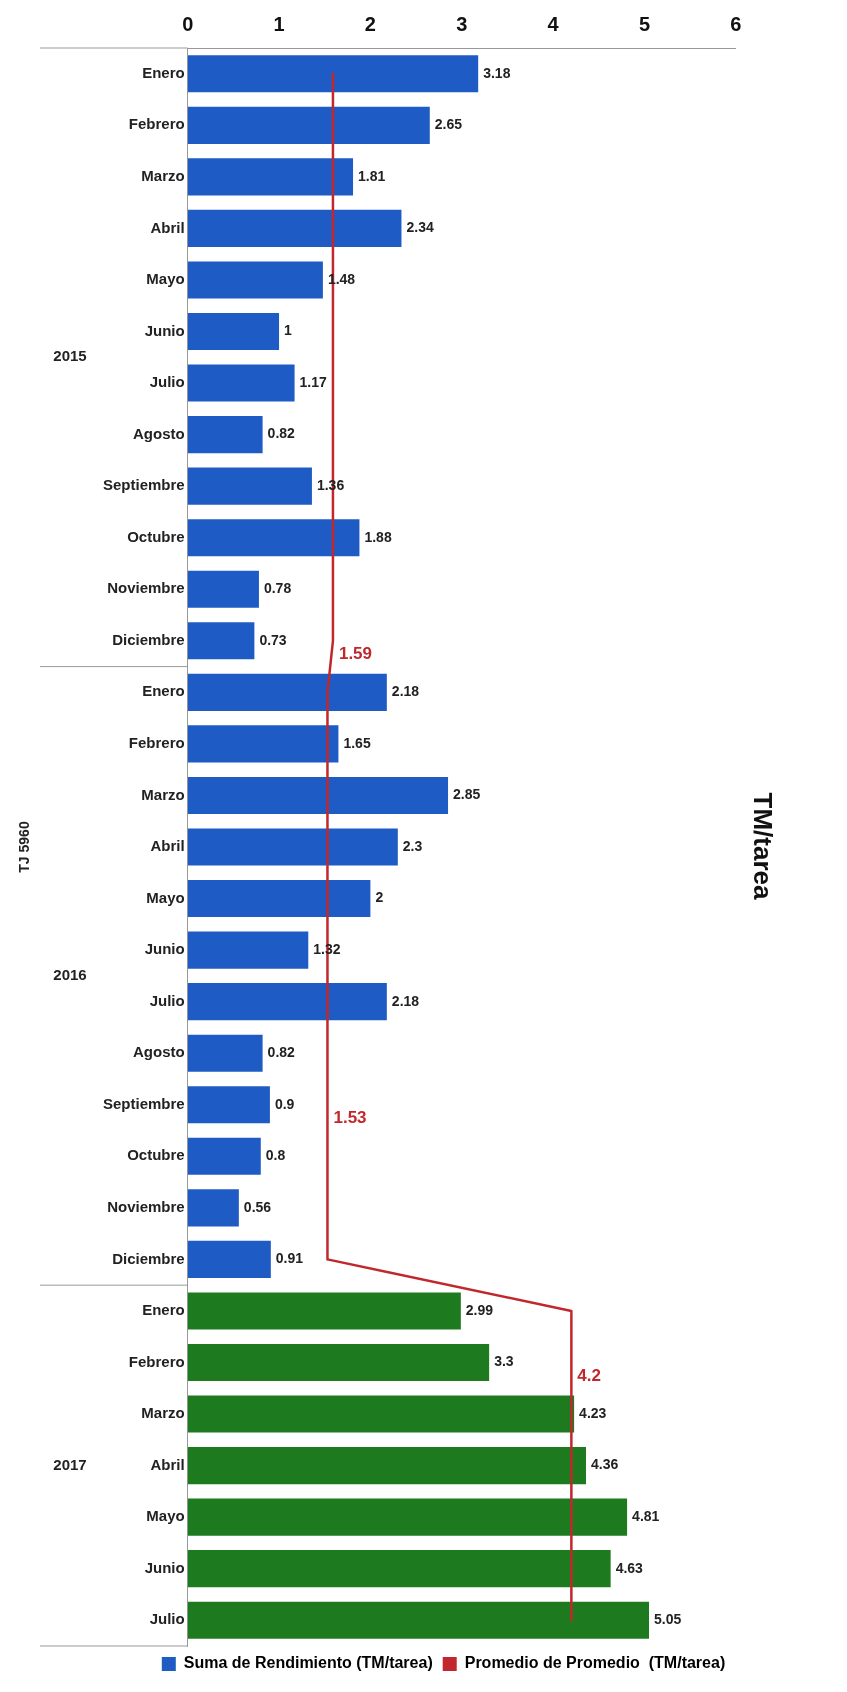 The image size is (847, 1692). Describe the element at coordinates (467, 794) in the screenshot. I see `data-label: 2.85` at that location.